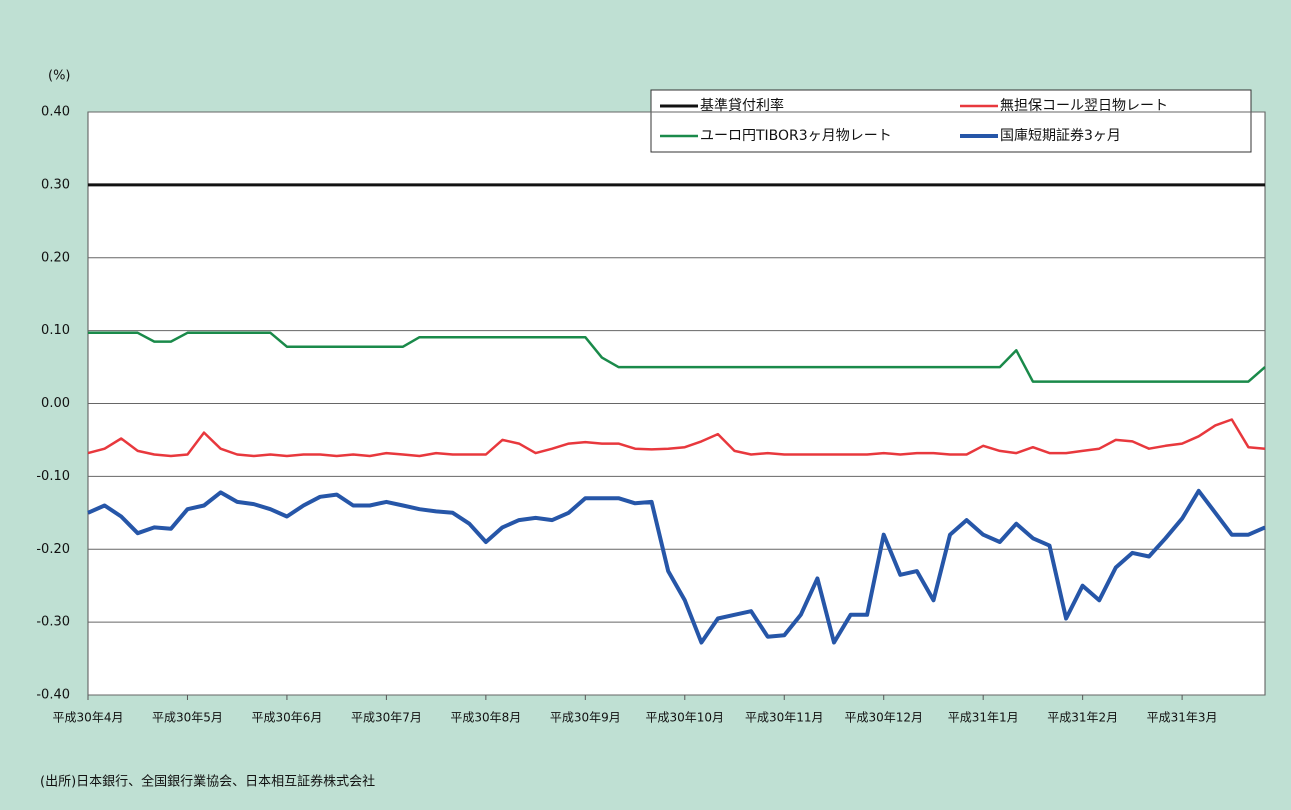 This screenshot has width=1291, height=810. What do you see at coordinates (685, 718) in the screenshot?
I see `x-tick-label: 平成30年10月` at bounding box center [685, 718].